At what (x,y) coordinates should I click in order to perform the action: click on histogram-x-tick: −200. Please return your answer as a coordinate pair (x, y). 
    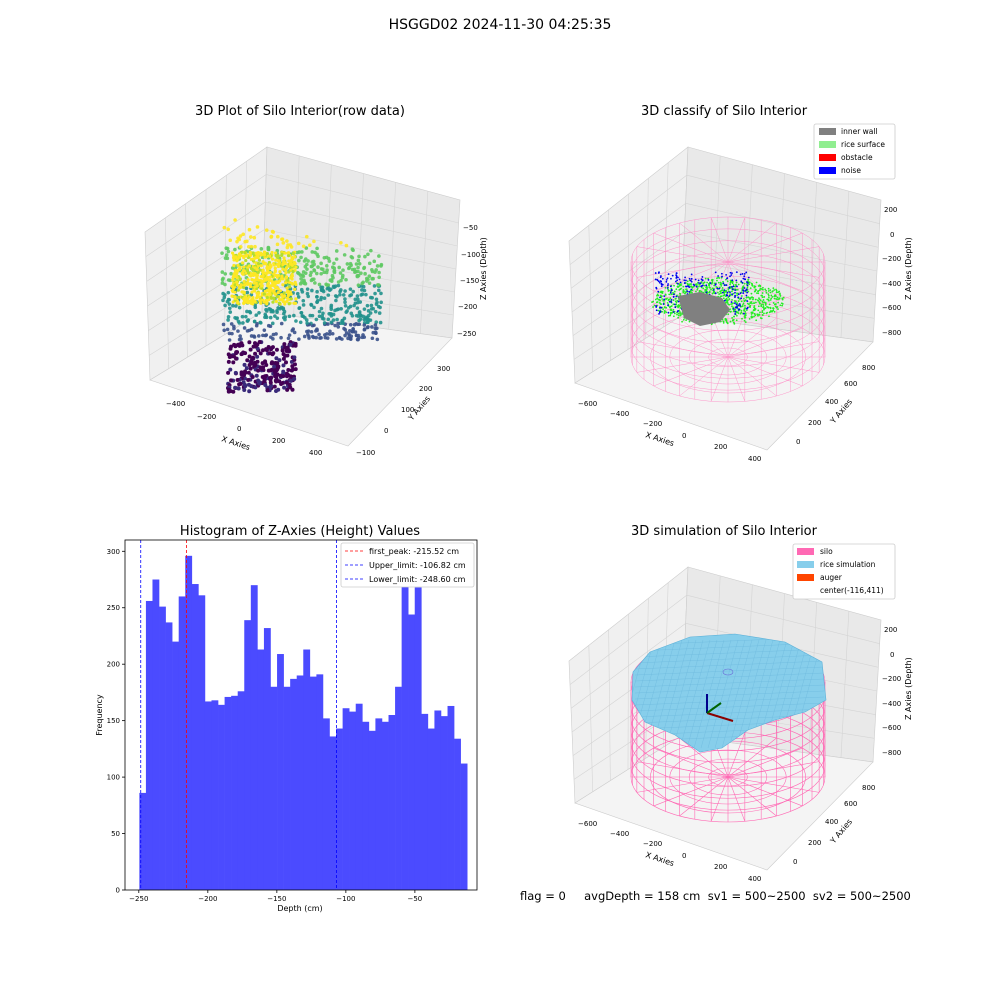
    Looking at the image, I should click on (207, 899).